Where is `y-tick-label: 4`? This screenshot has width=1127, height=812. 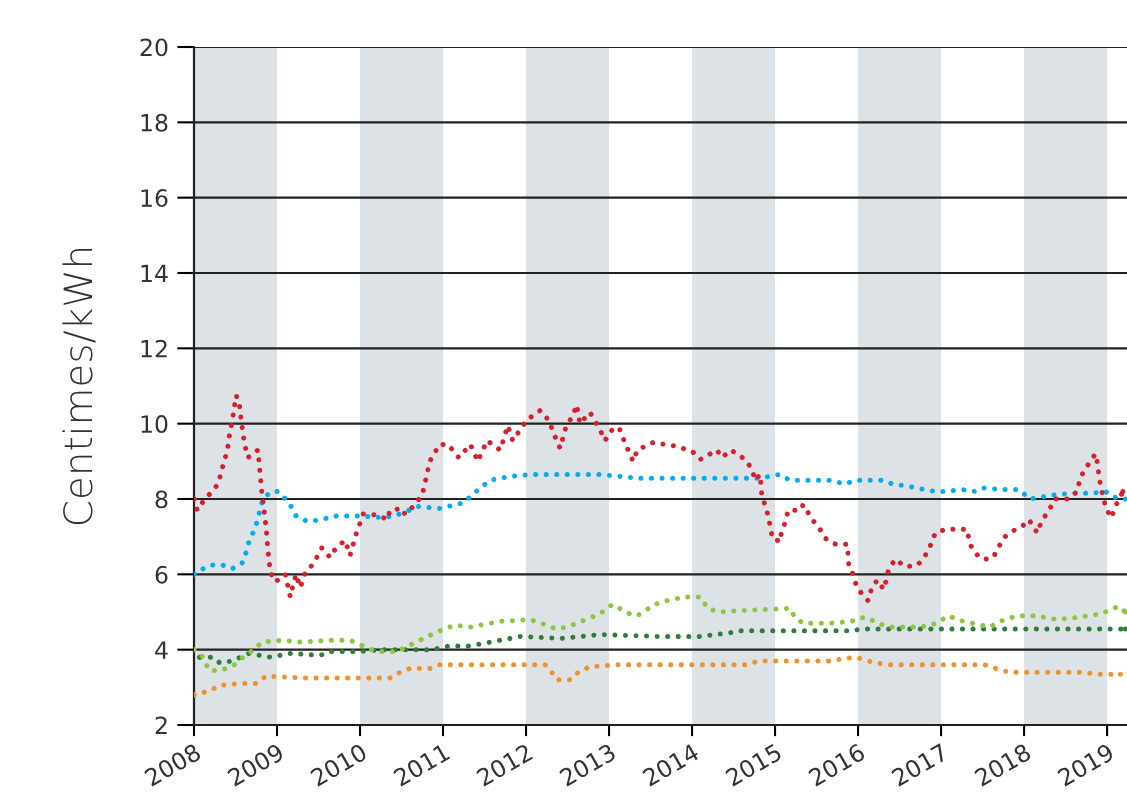 y-tick-label: 4 is located at coordinates (161, 650).